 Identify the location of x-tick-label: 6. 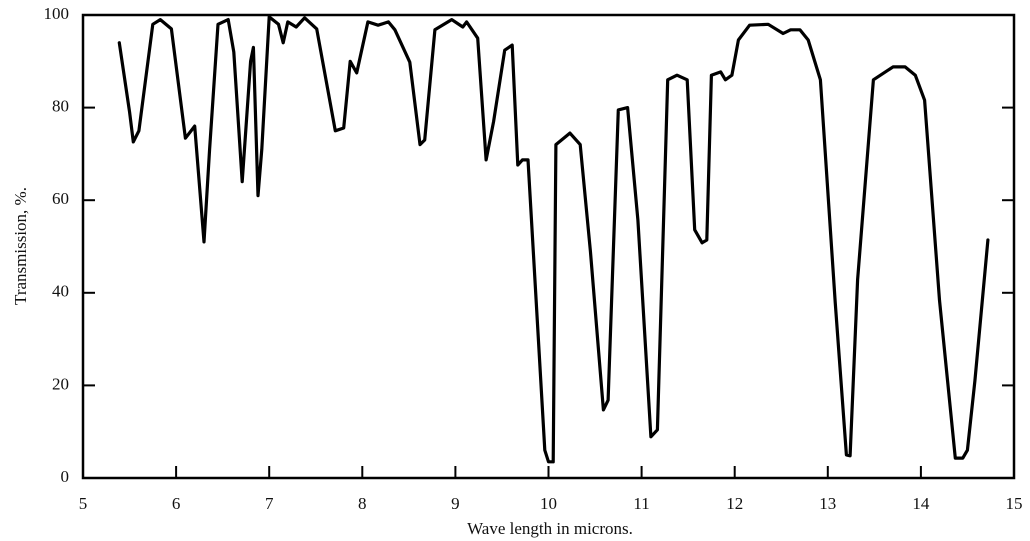
(176, 503).